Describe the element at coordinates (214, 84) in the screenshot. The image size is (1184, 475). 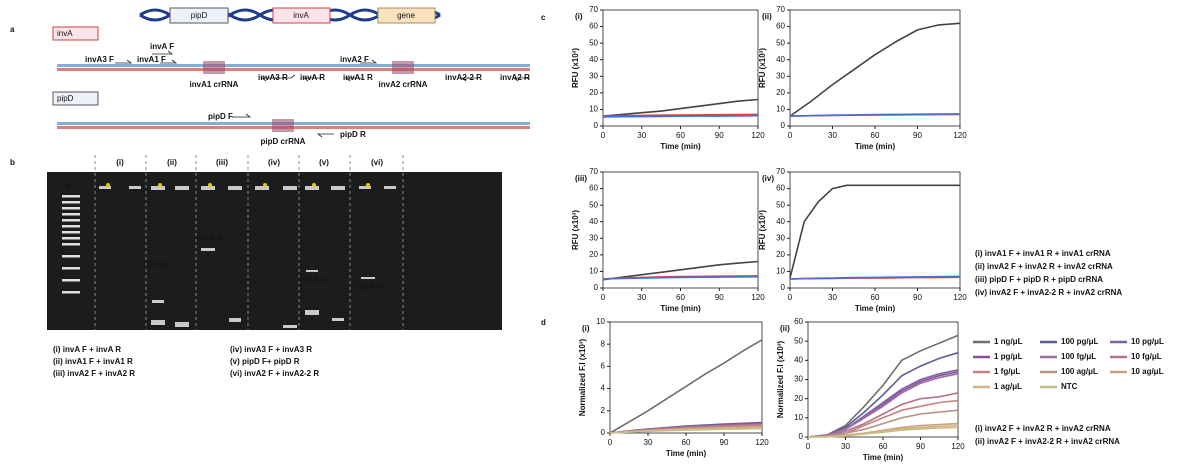
I see `primer-label: invA1 crRNA` at that location.